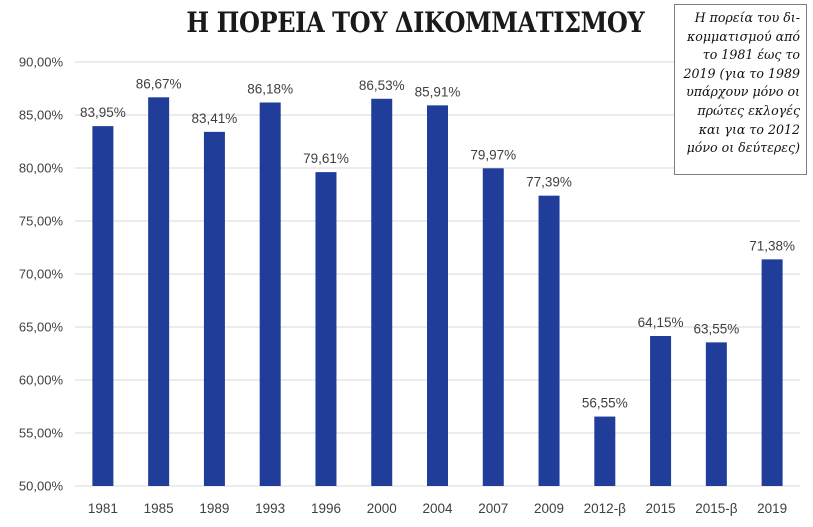 The image size is (813, 527). What do you see at coordinates (549, 182) in the screenshot?
I see `data-label: 77,39%` at bounding box center [549, 182].